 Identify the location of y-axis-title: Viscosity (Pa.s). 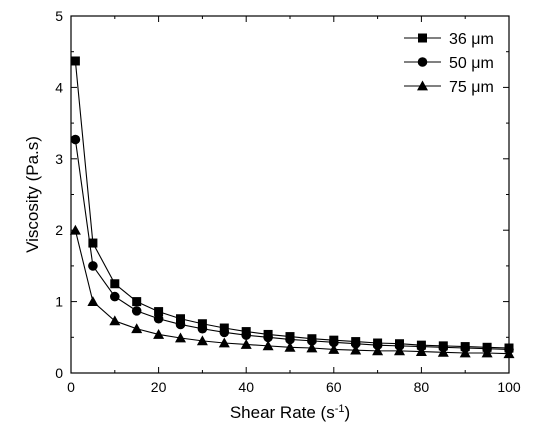
(32, 194).